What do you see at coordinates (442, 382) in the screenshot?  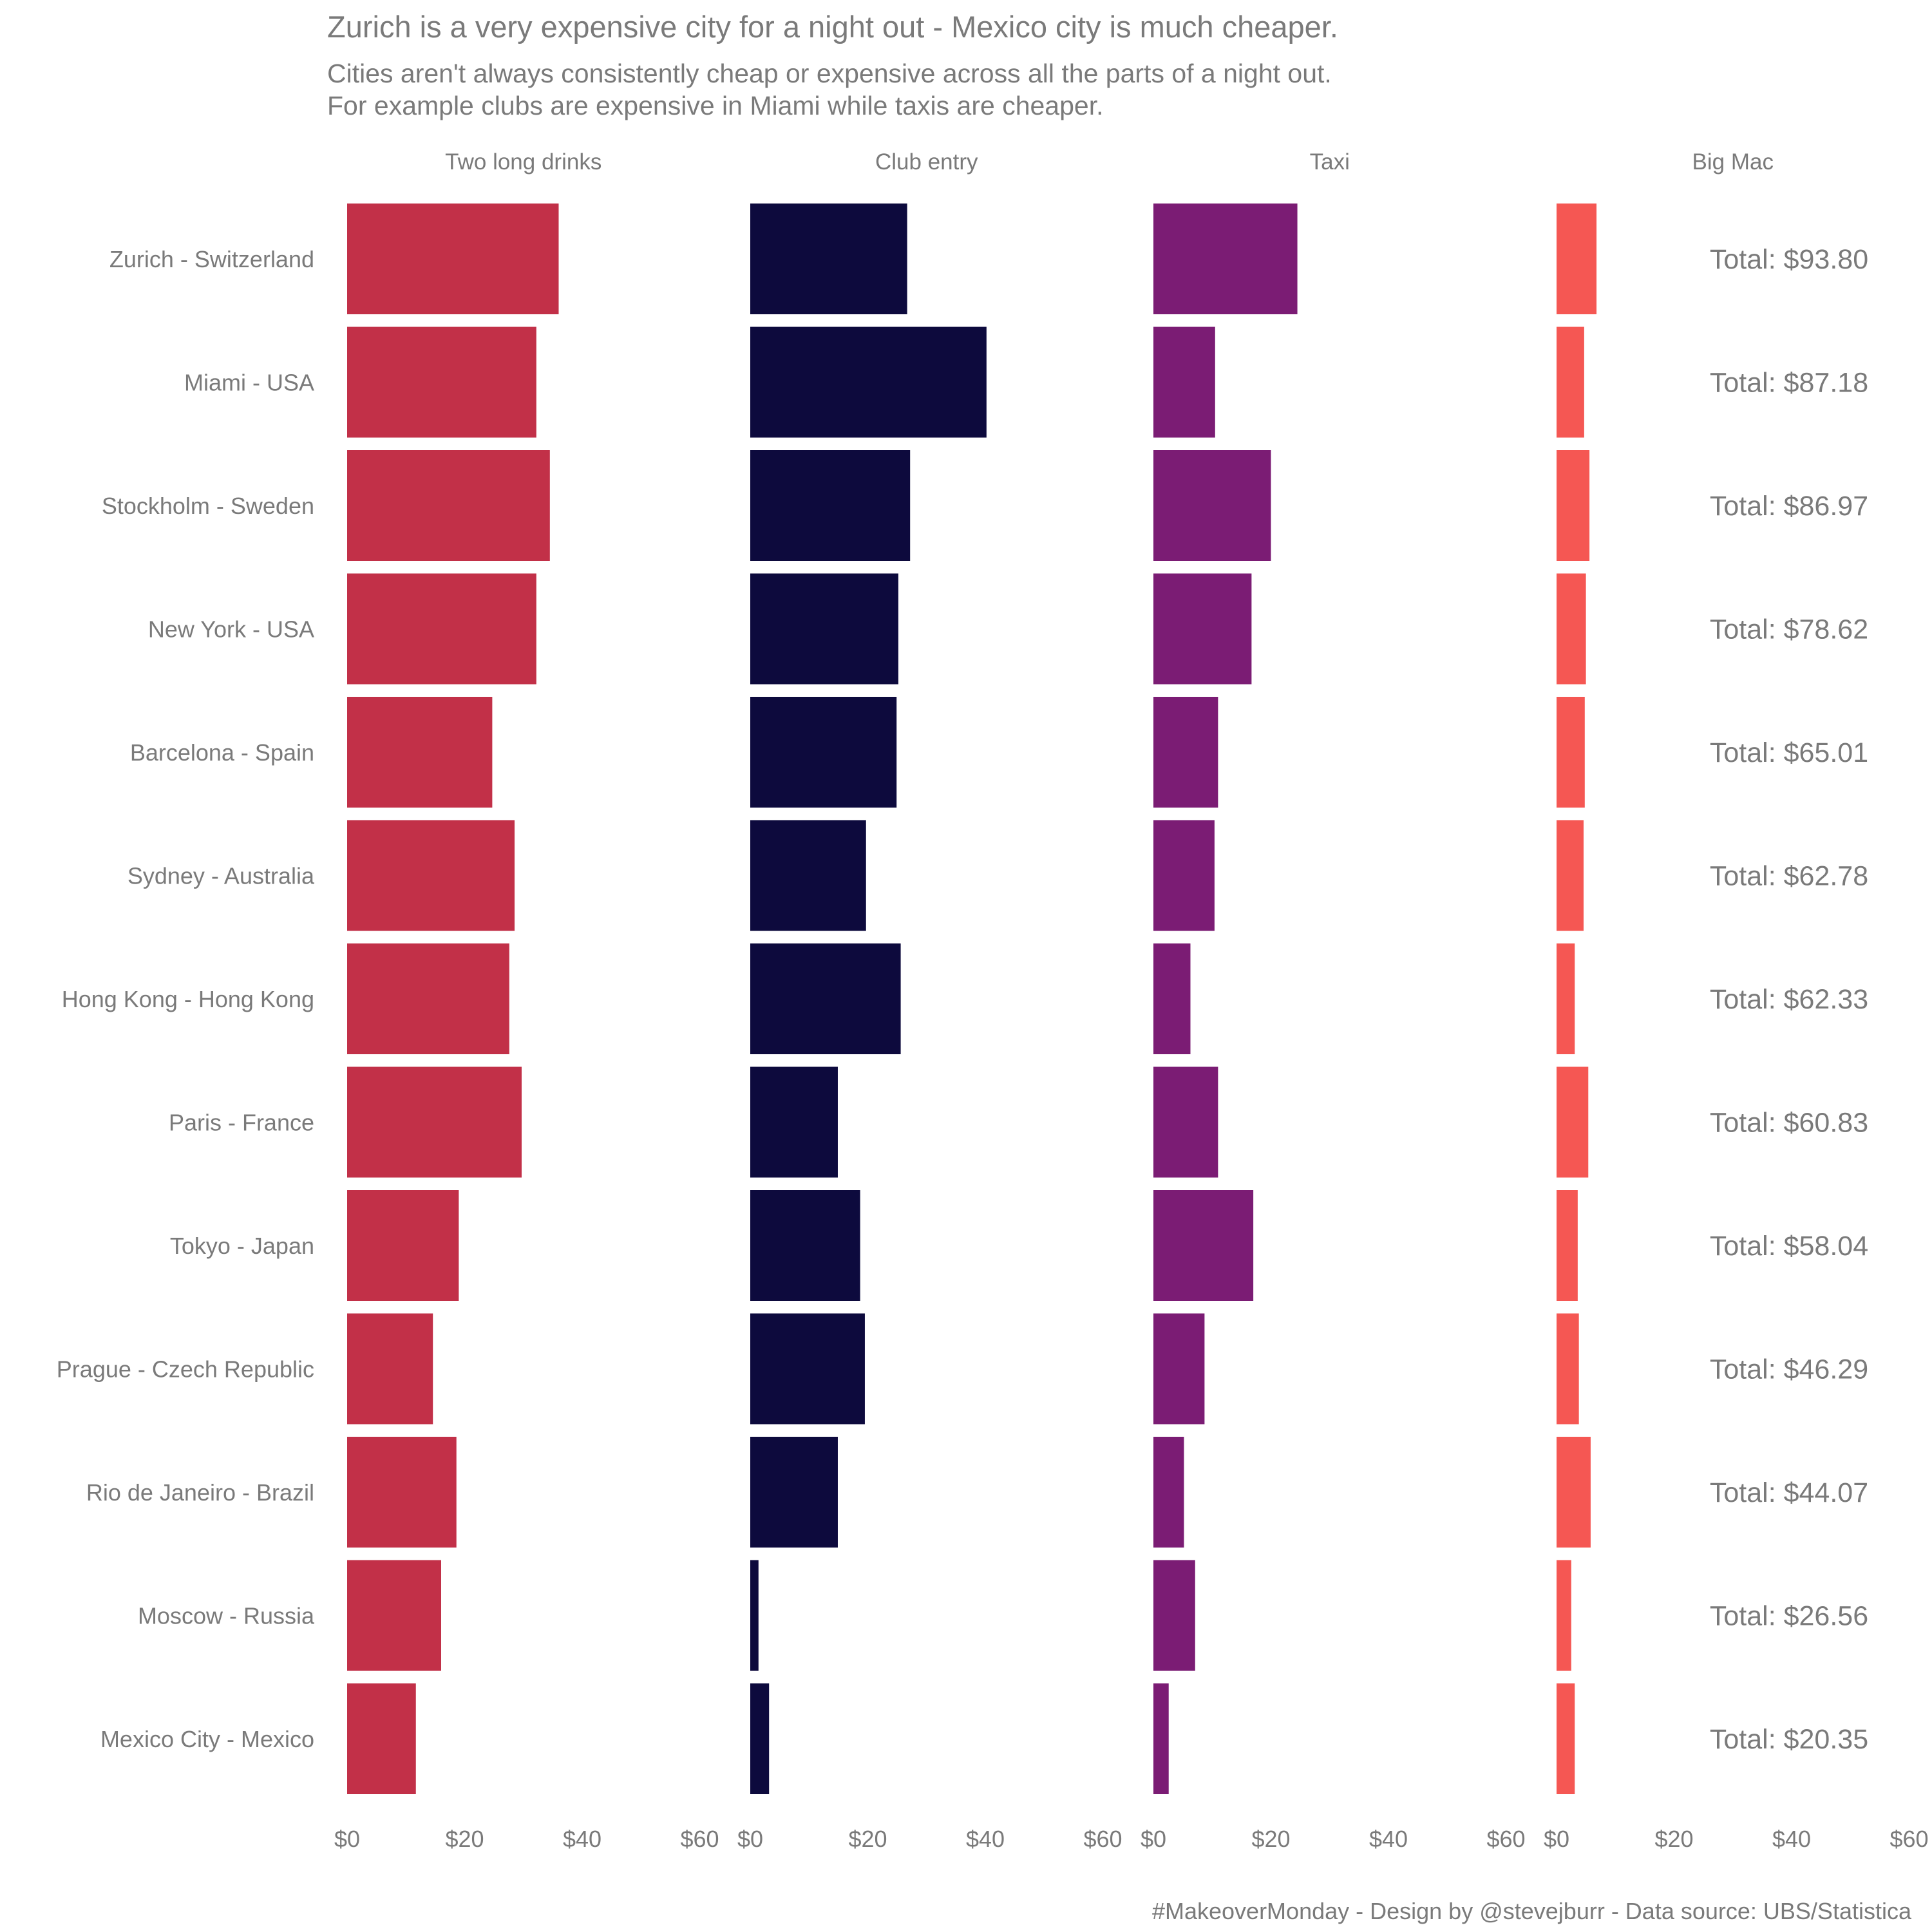 I see `bar-two-long-drinks-miami-usa` at bounding box center [442, 382].